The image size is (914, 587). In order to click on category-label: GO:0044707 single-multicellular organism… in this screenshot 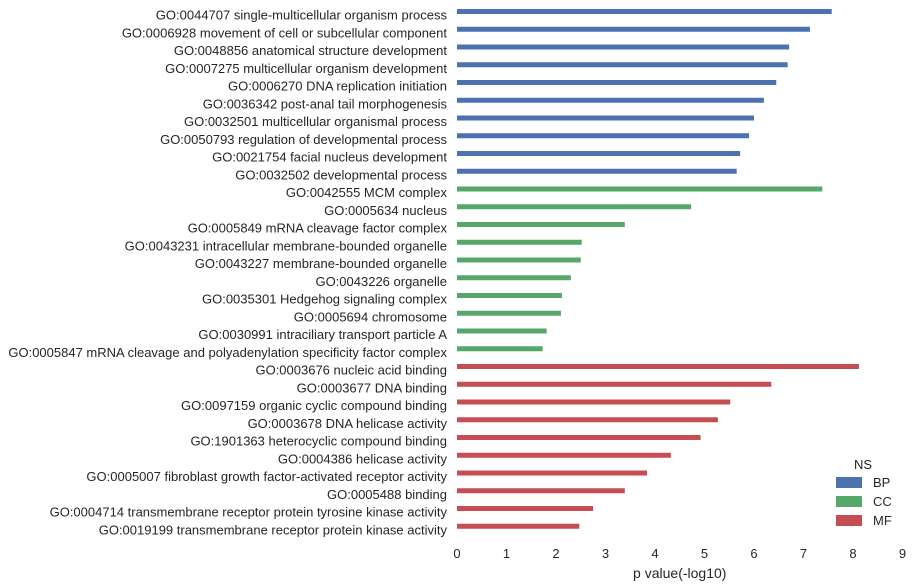, I will do `click(302, 15)`.